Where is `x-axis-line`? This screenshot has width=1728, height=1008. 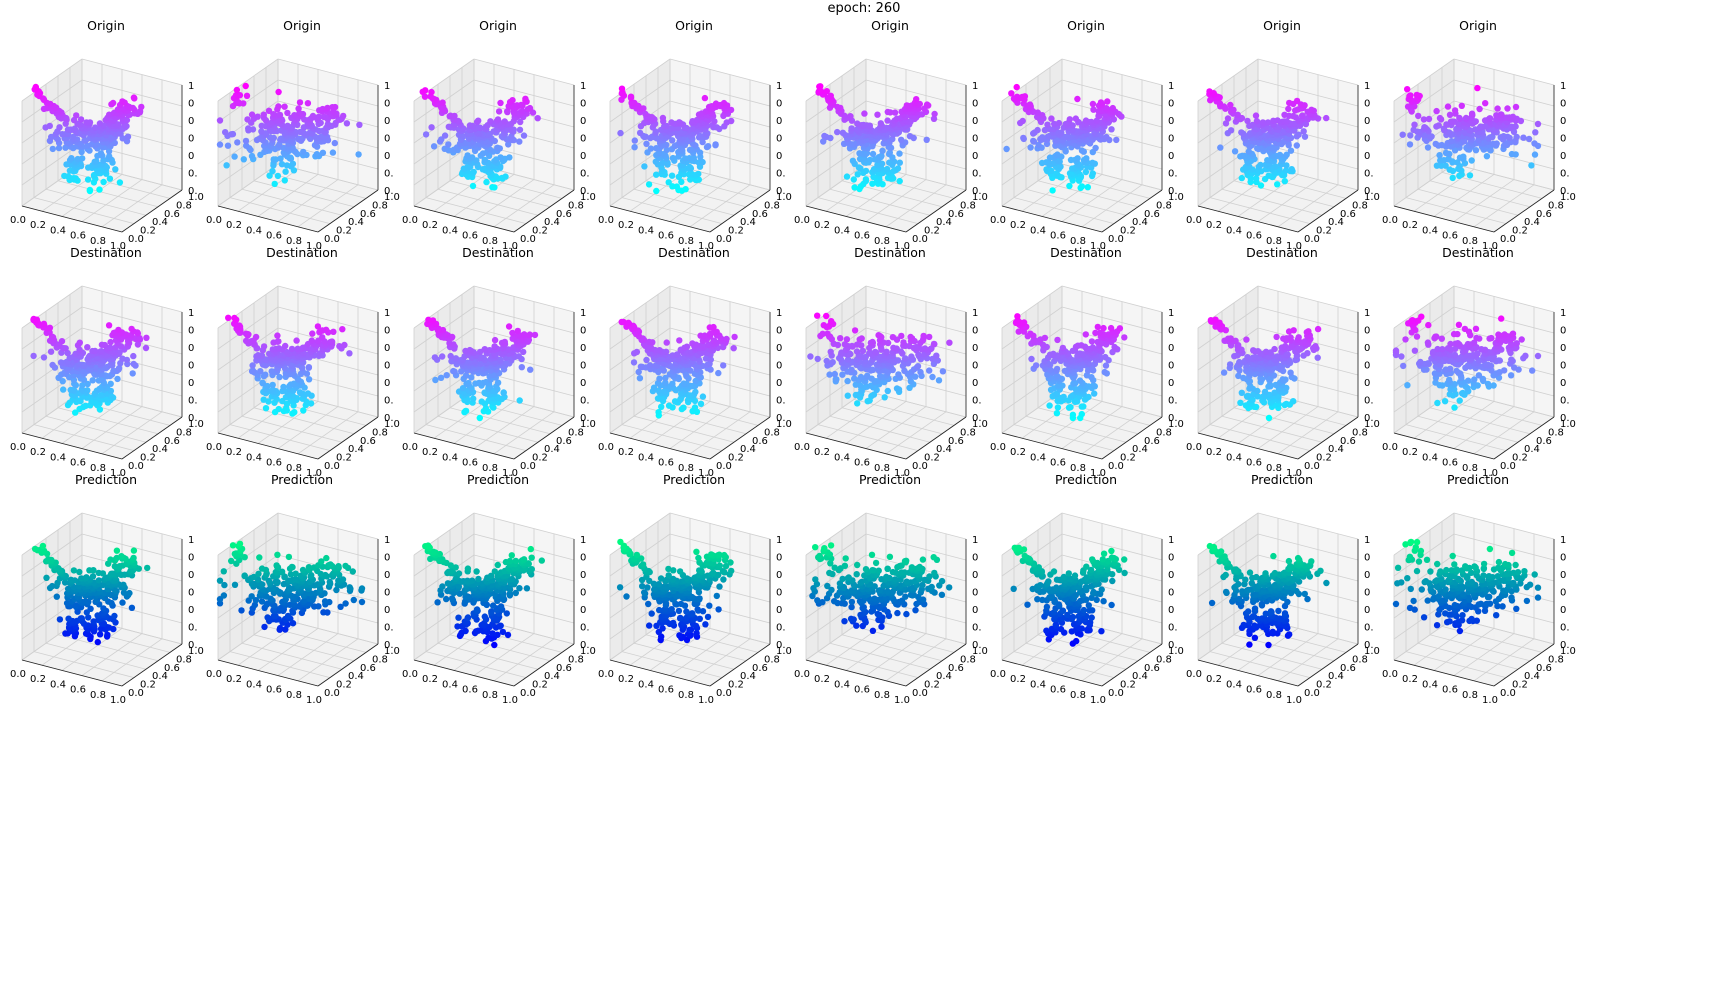 x-axis-line is located at coordinates (464, 219).